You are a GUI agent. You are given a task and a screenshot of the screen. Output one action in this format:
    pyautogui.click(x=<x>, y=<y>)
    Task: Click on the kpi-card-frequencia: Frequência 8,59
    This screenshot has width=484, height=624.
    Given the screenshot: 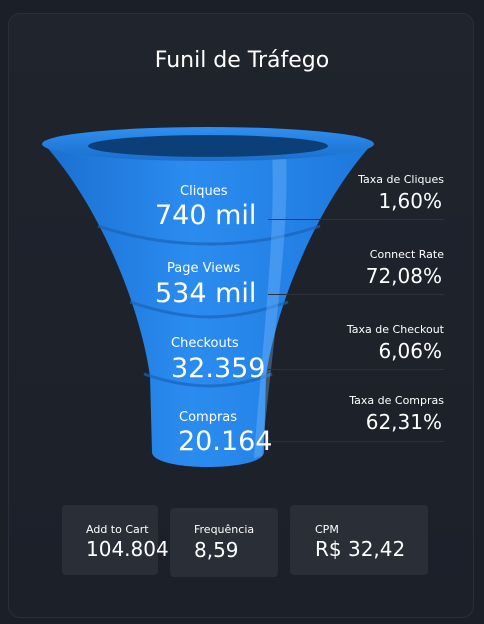 What is the action you would take?
    pyautogui.click(x=224, y=542)
    